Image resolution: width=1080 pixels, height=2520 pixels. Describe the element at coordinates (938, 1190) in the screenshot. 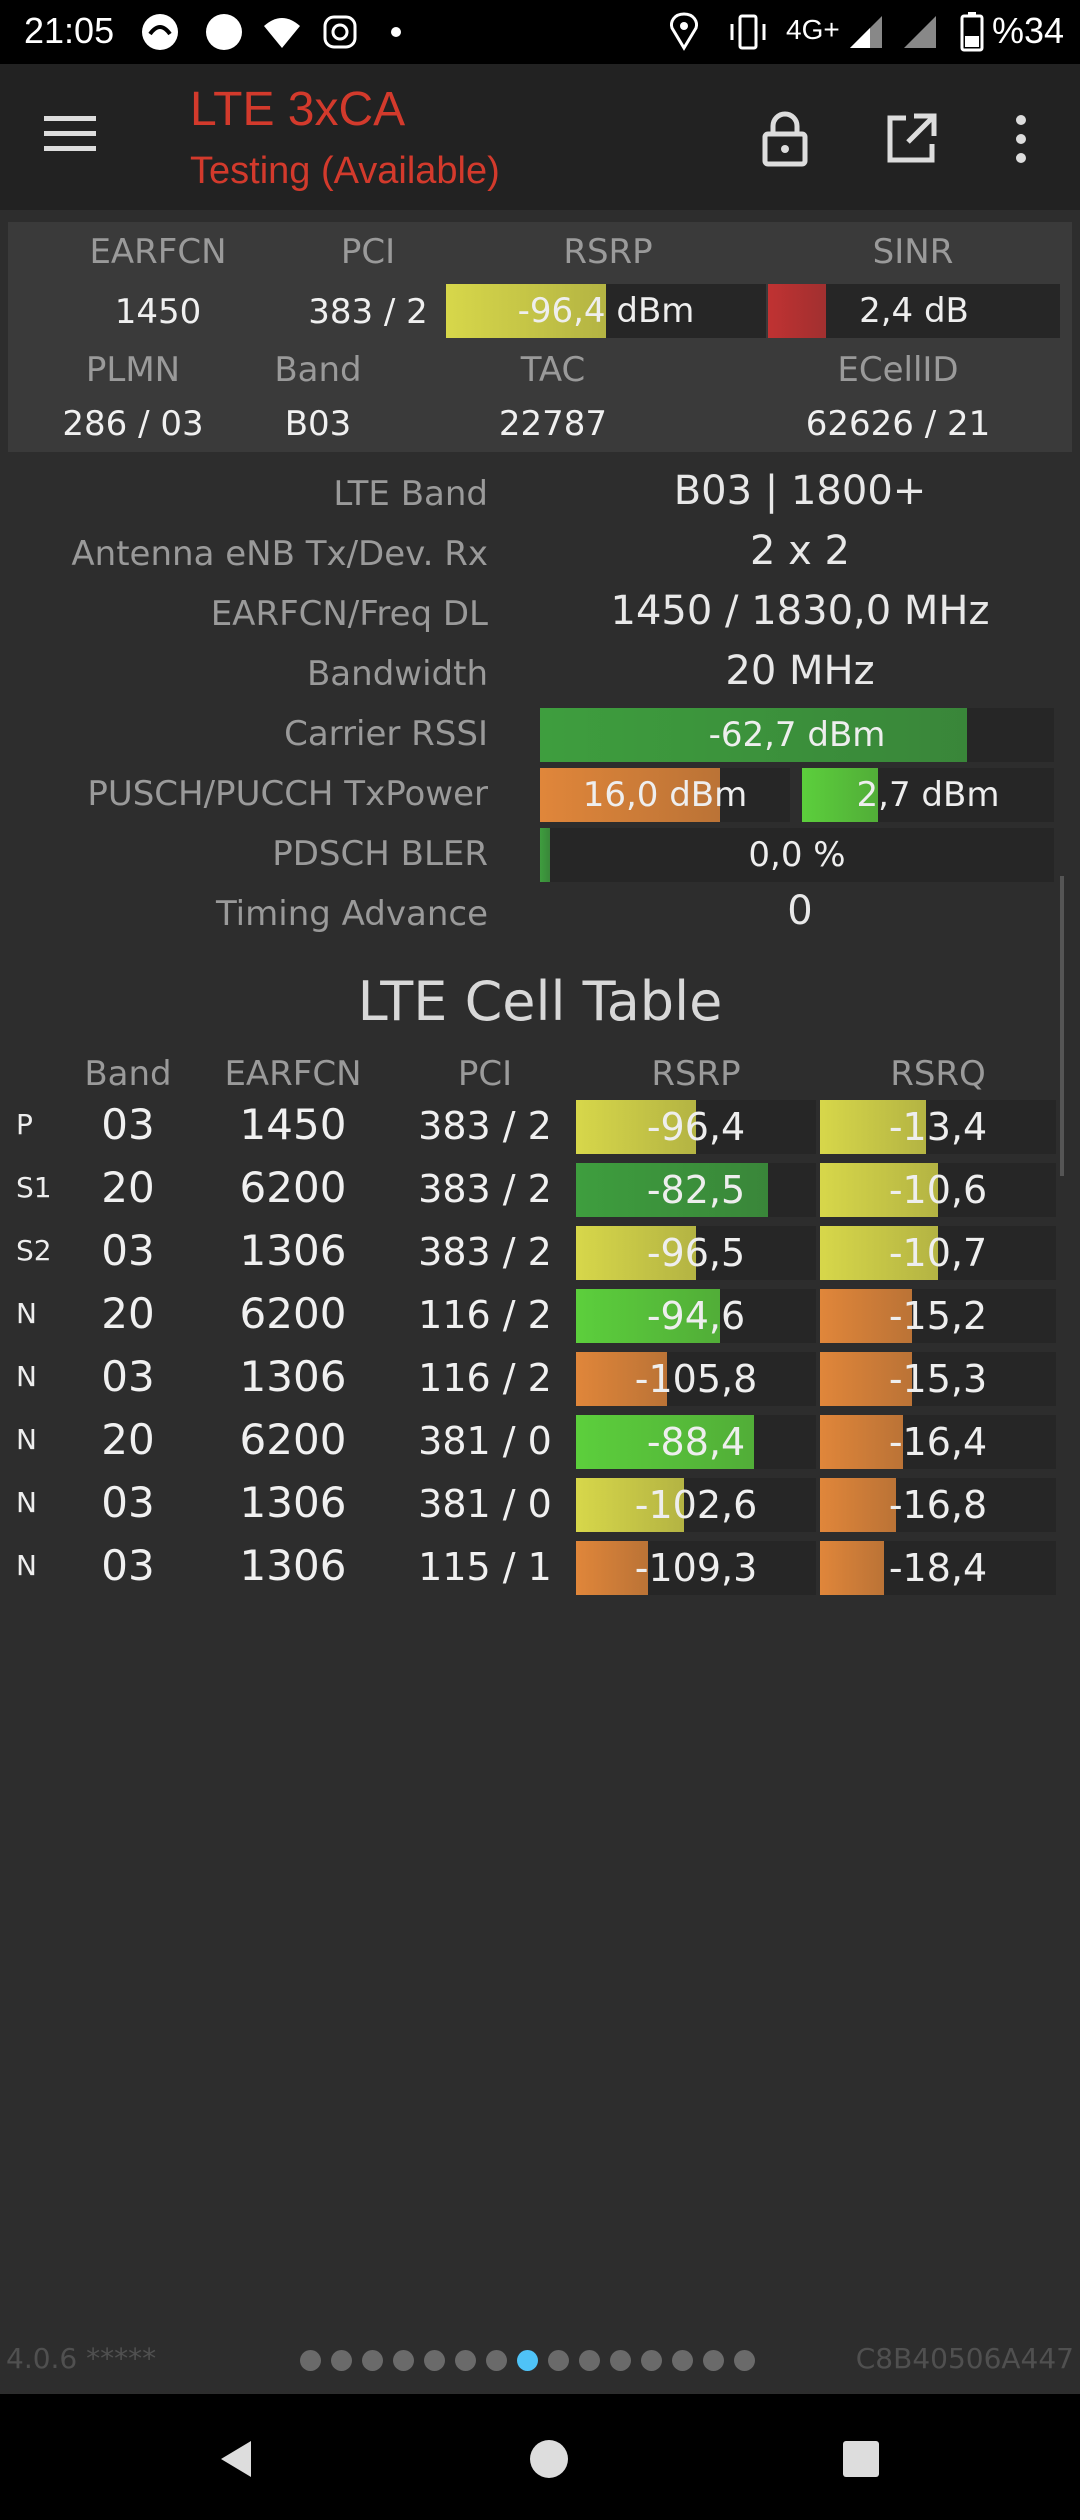

I see `cell-rsrq: -10,6` at that location.